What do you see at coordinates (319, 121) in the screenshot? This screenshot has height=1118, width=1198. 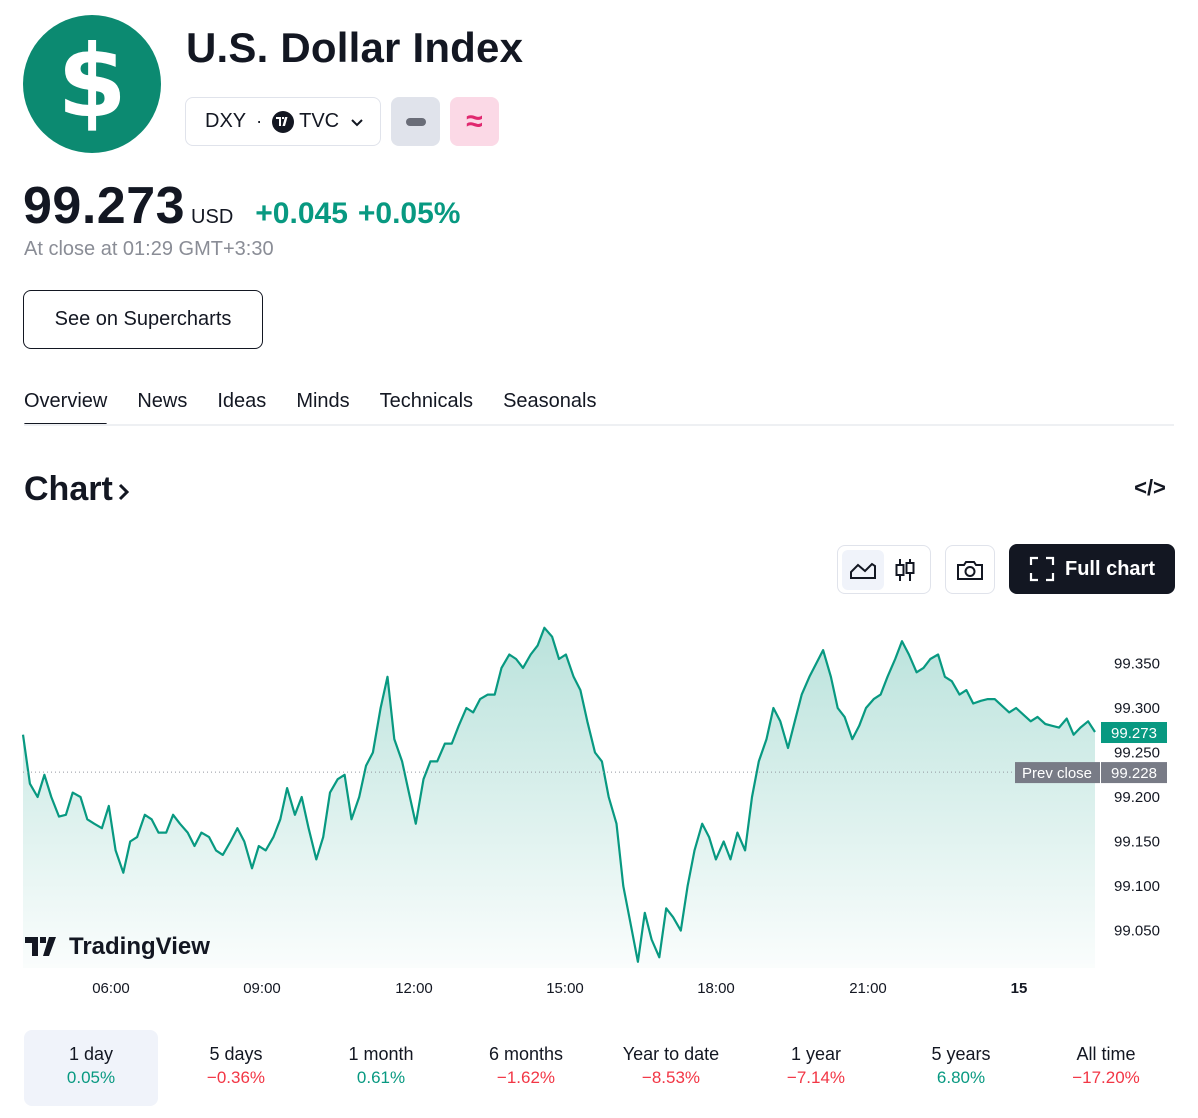 I see `exchange-name: TVC` at bounding box center [319, 121].